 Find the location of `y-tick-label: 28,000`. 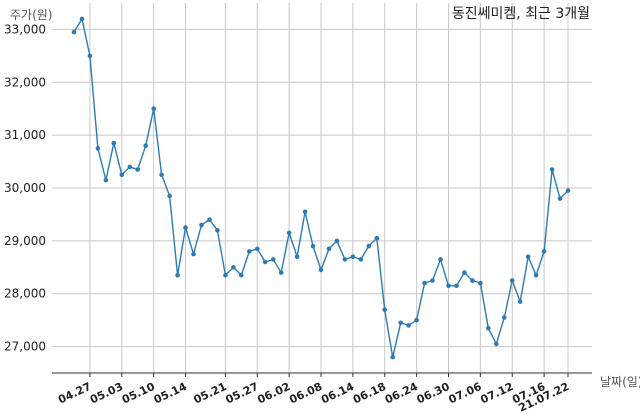

y-tick-label: 28,000 is located at coordinates (25, 294).